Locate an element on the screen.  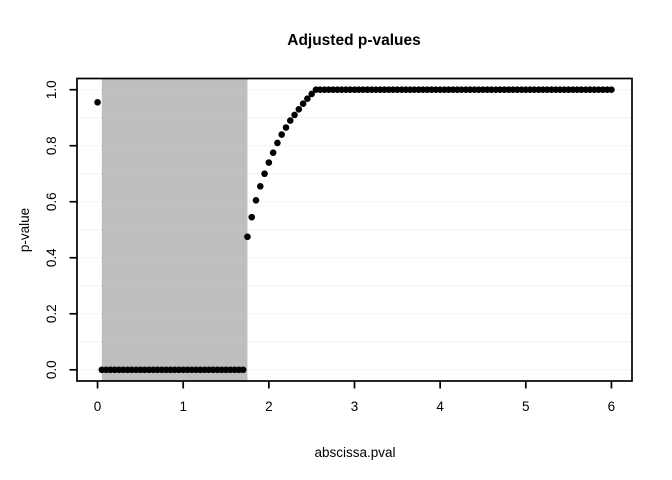
shaded-region is located at coordinates (174, 229).